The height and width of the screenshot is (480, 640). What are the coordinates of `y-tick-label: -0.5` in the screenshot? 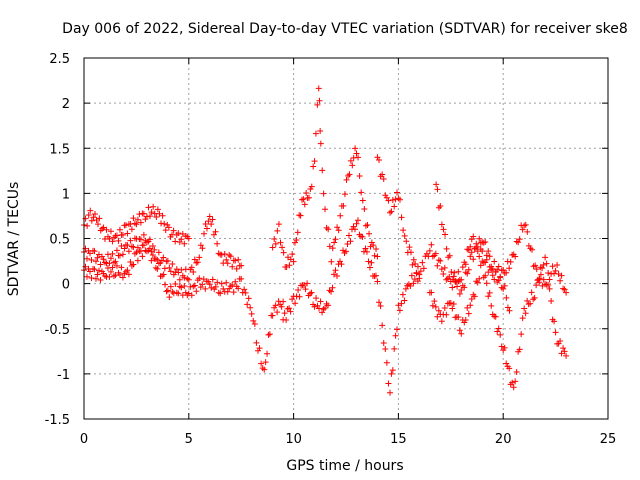 It's located at (57, 330).